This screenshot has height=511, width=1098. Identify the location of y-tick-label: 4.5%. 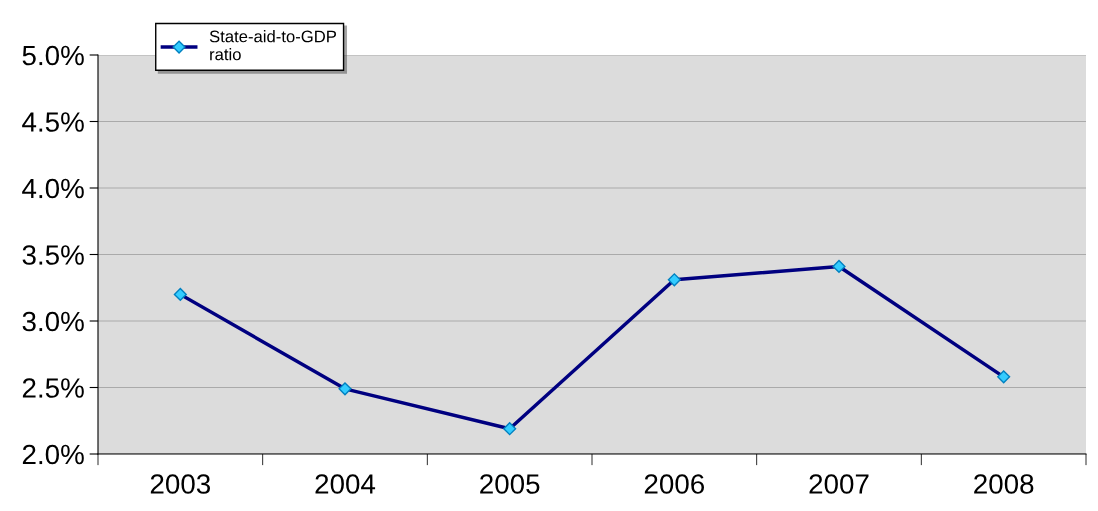
(53, 122).